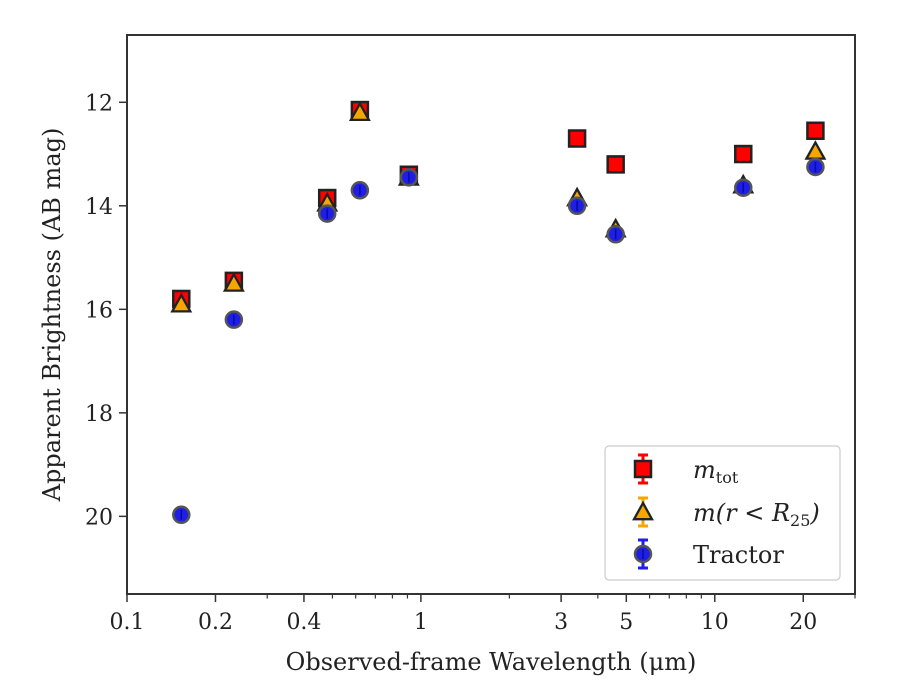 The width and height of the screenshot is (900, 700). What do you see at coordinates (99, 517) in the screenshot?
I see `y-tick-label: 20` at bounding box center [99, 517].